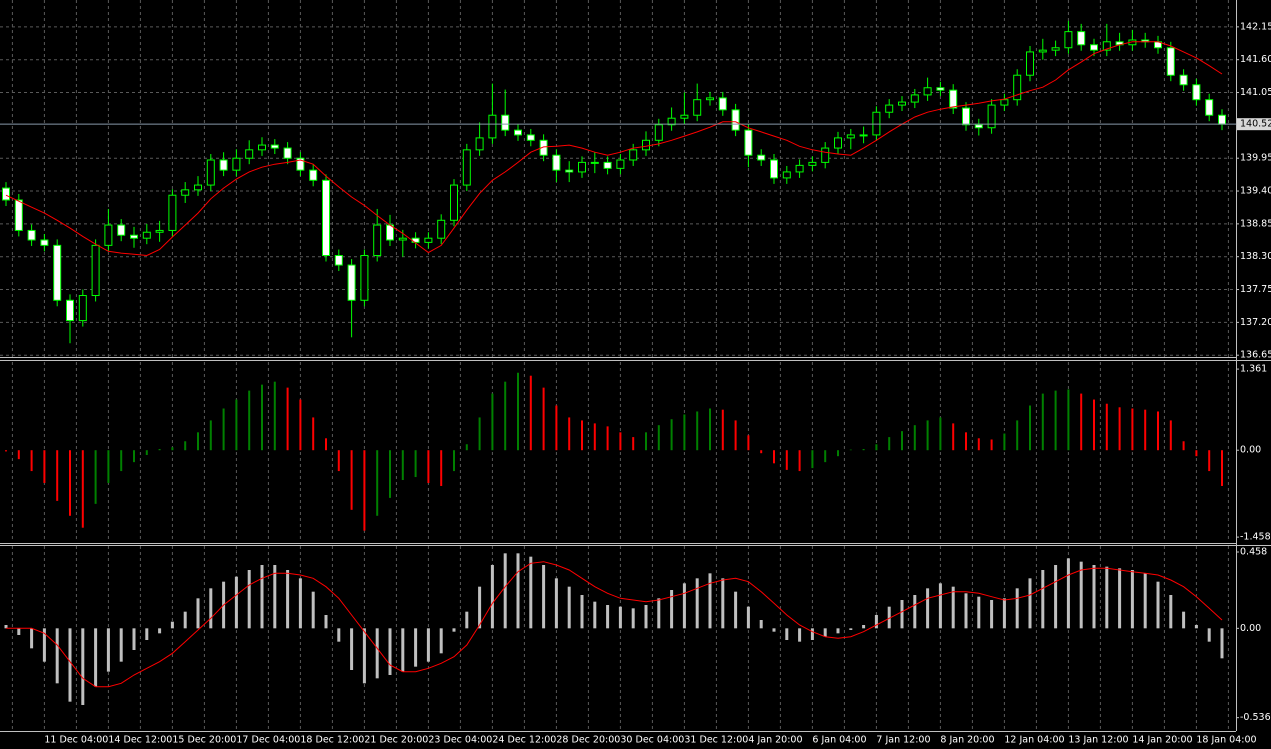 This screenshot has width=1271, height=749. Describe the element at coordinates (1255, 289) in the screenshot. I see `y-tick-label: 137.75` at that location.